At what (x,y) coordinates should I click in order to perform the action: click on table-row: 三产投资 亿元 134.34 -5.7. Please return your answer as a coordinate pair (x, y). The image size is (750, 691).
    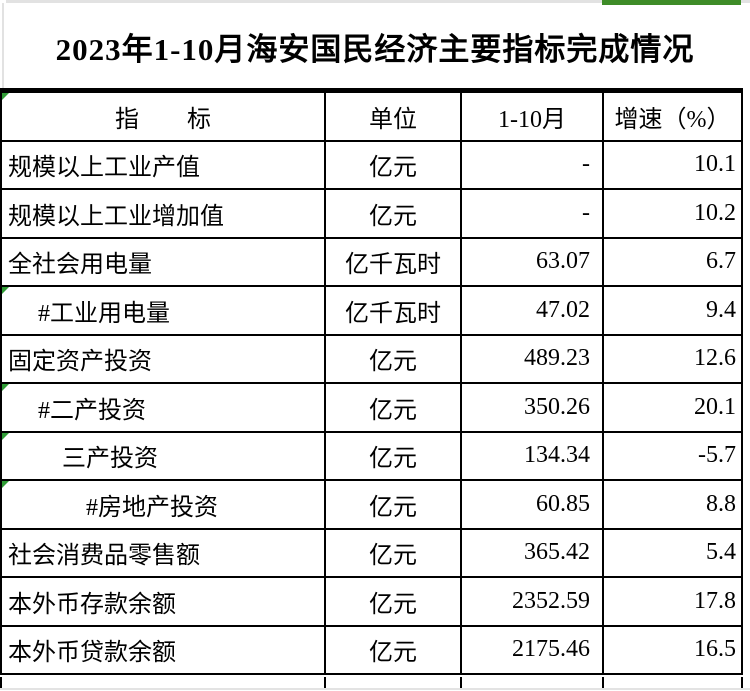
    Looking at the image, I should click on (371, 456).